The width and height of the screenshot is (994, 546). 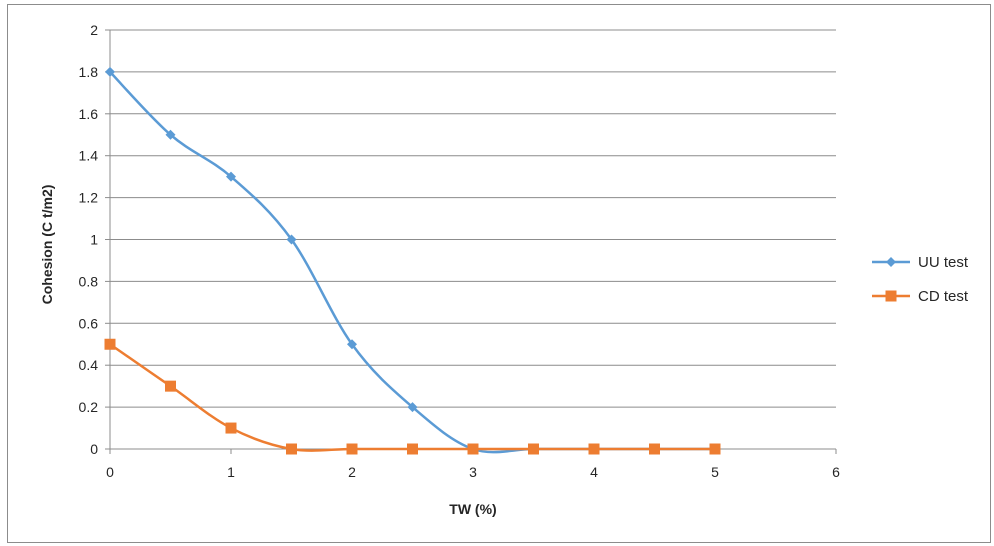 I want to click on legend-entry-cd-test: CD test, so click(x=920, y=296).